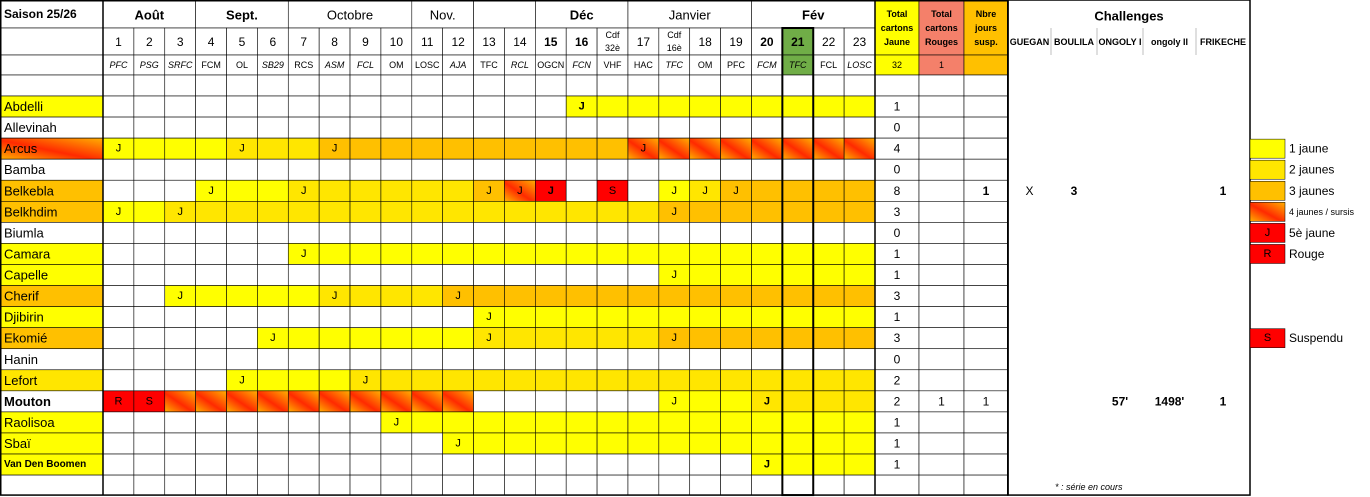 This screenshot has height=497, width=1370. Describe the element at coordinates (149, 41) in the screenshot. I see `column-number-cell` at that location.